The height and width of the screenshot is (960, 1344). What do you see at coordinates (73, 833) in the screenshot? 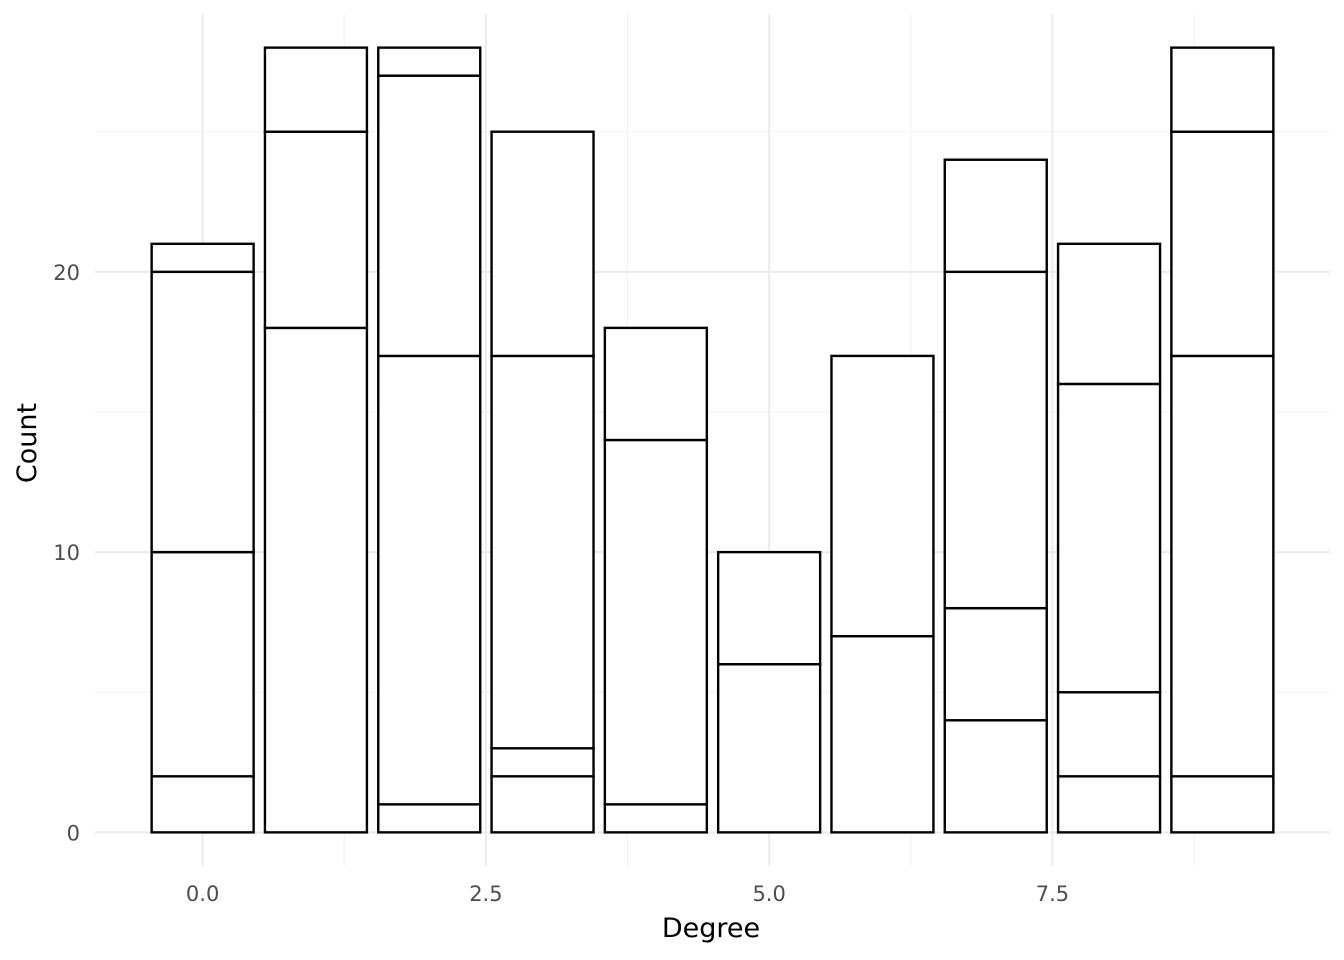
I see `y-tick-label: 0` at bounding box center [73, 833].